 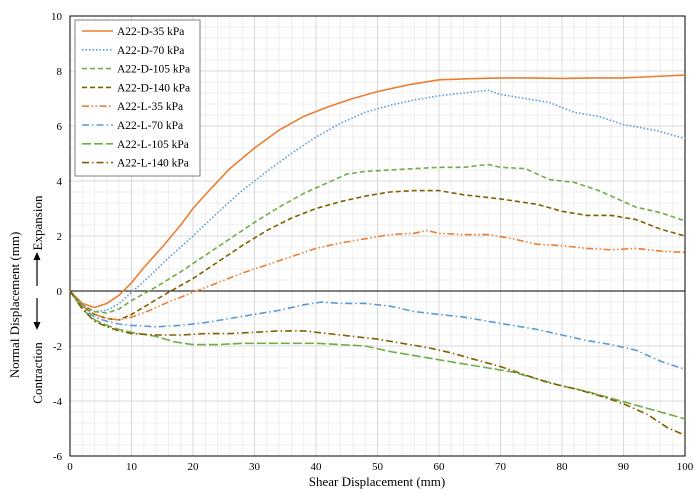 I want to click on x-tick-label: 20, so click(x=194, y=467).